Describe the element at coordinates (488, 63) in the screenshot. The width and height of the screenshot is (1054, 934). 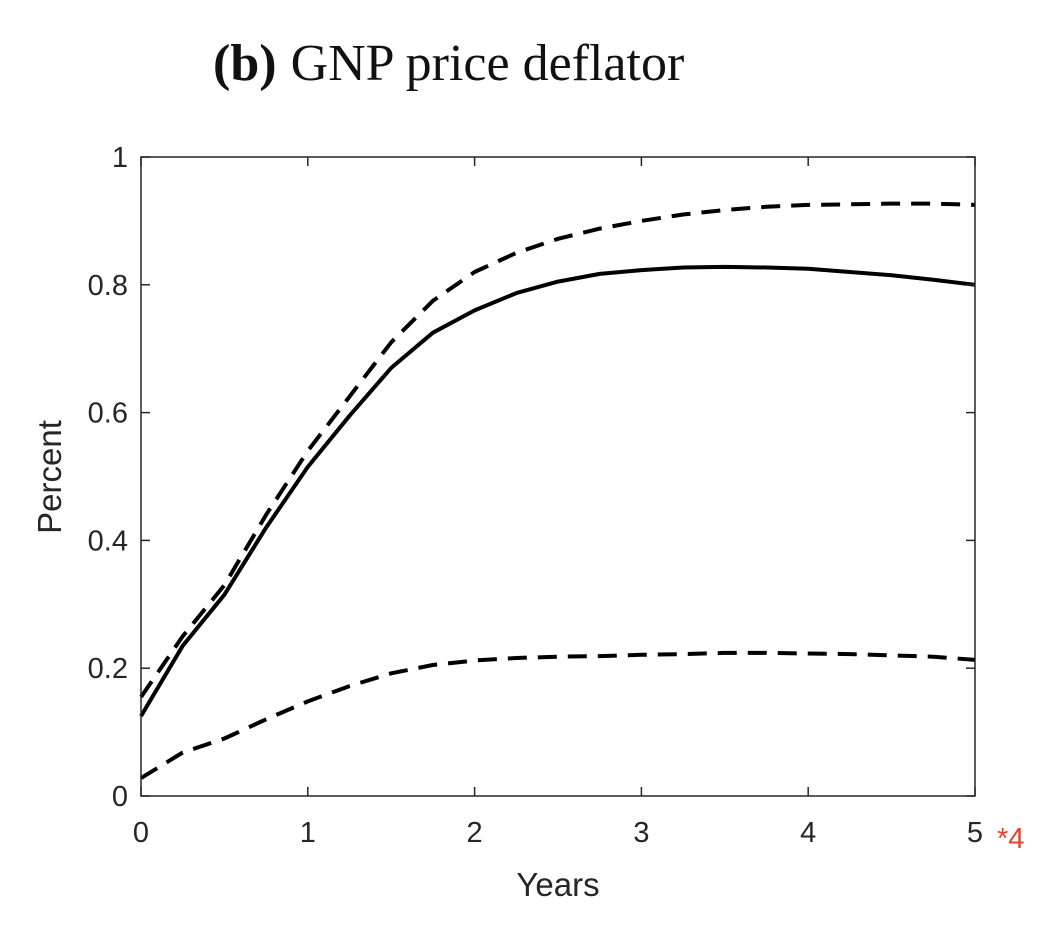
I see `chart-title-text: GNP price deflator` at that location.